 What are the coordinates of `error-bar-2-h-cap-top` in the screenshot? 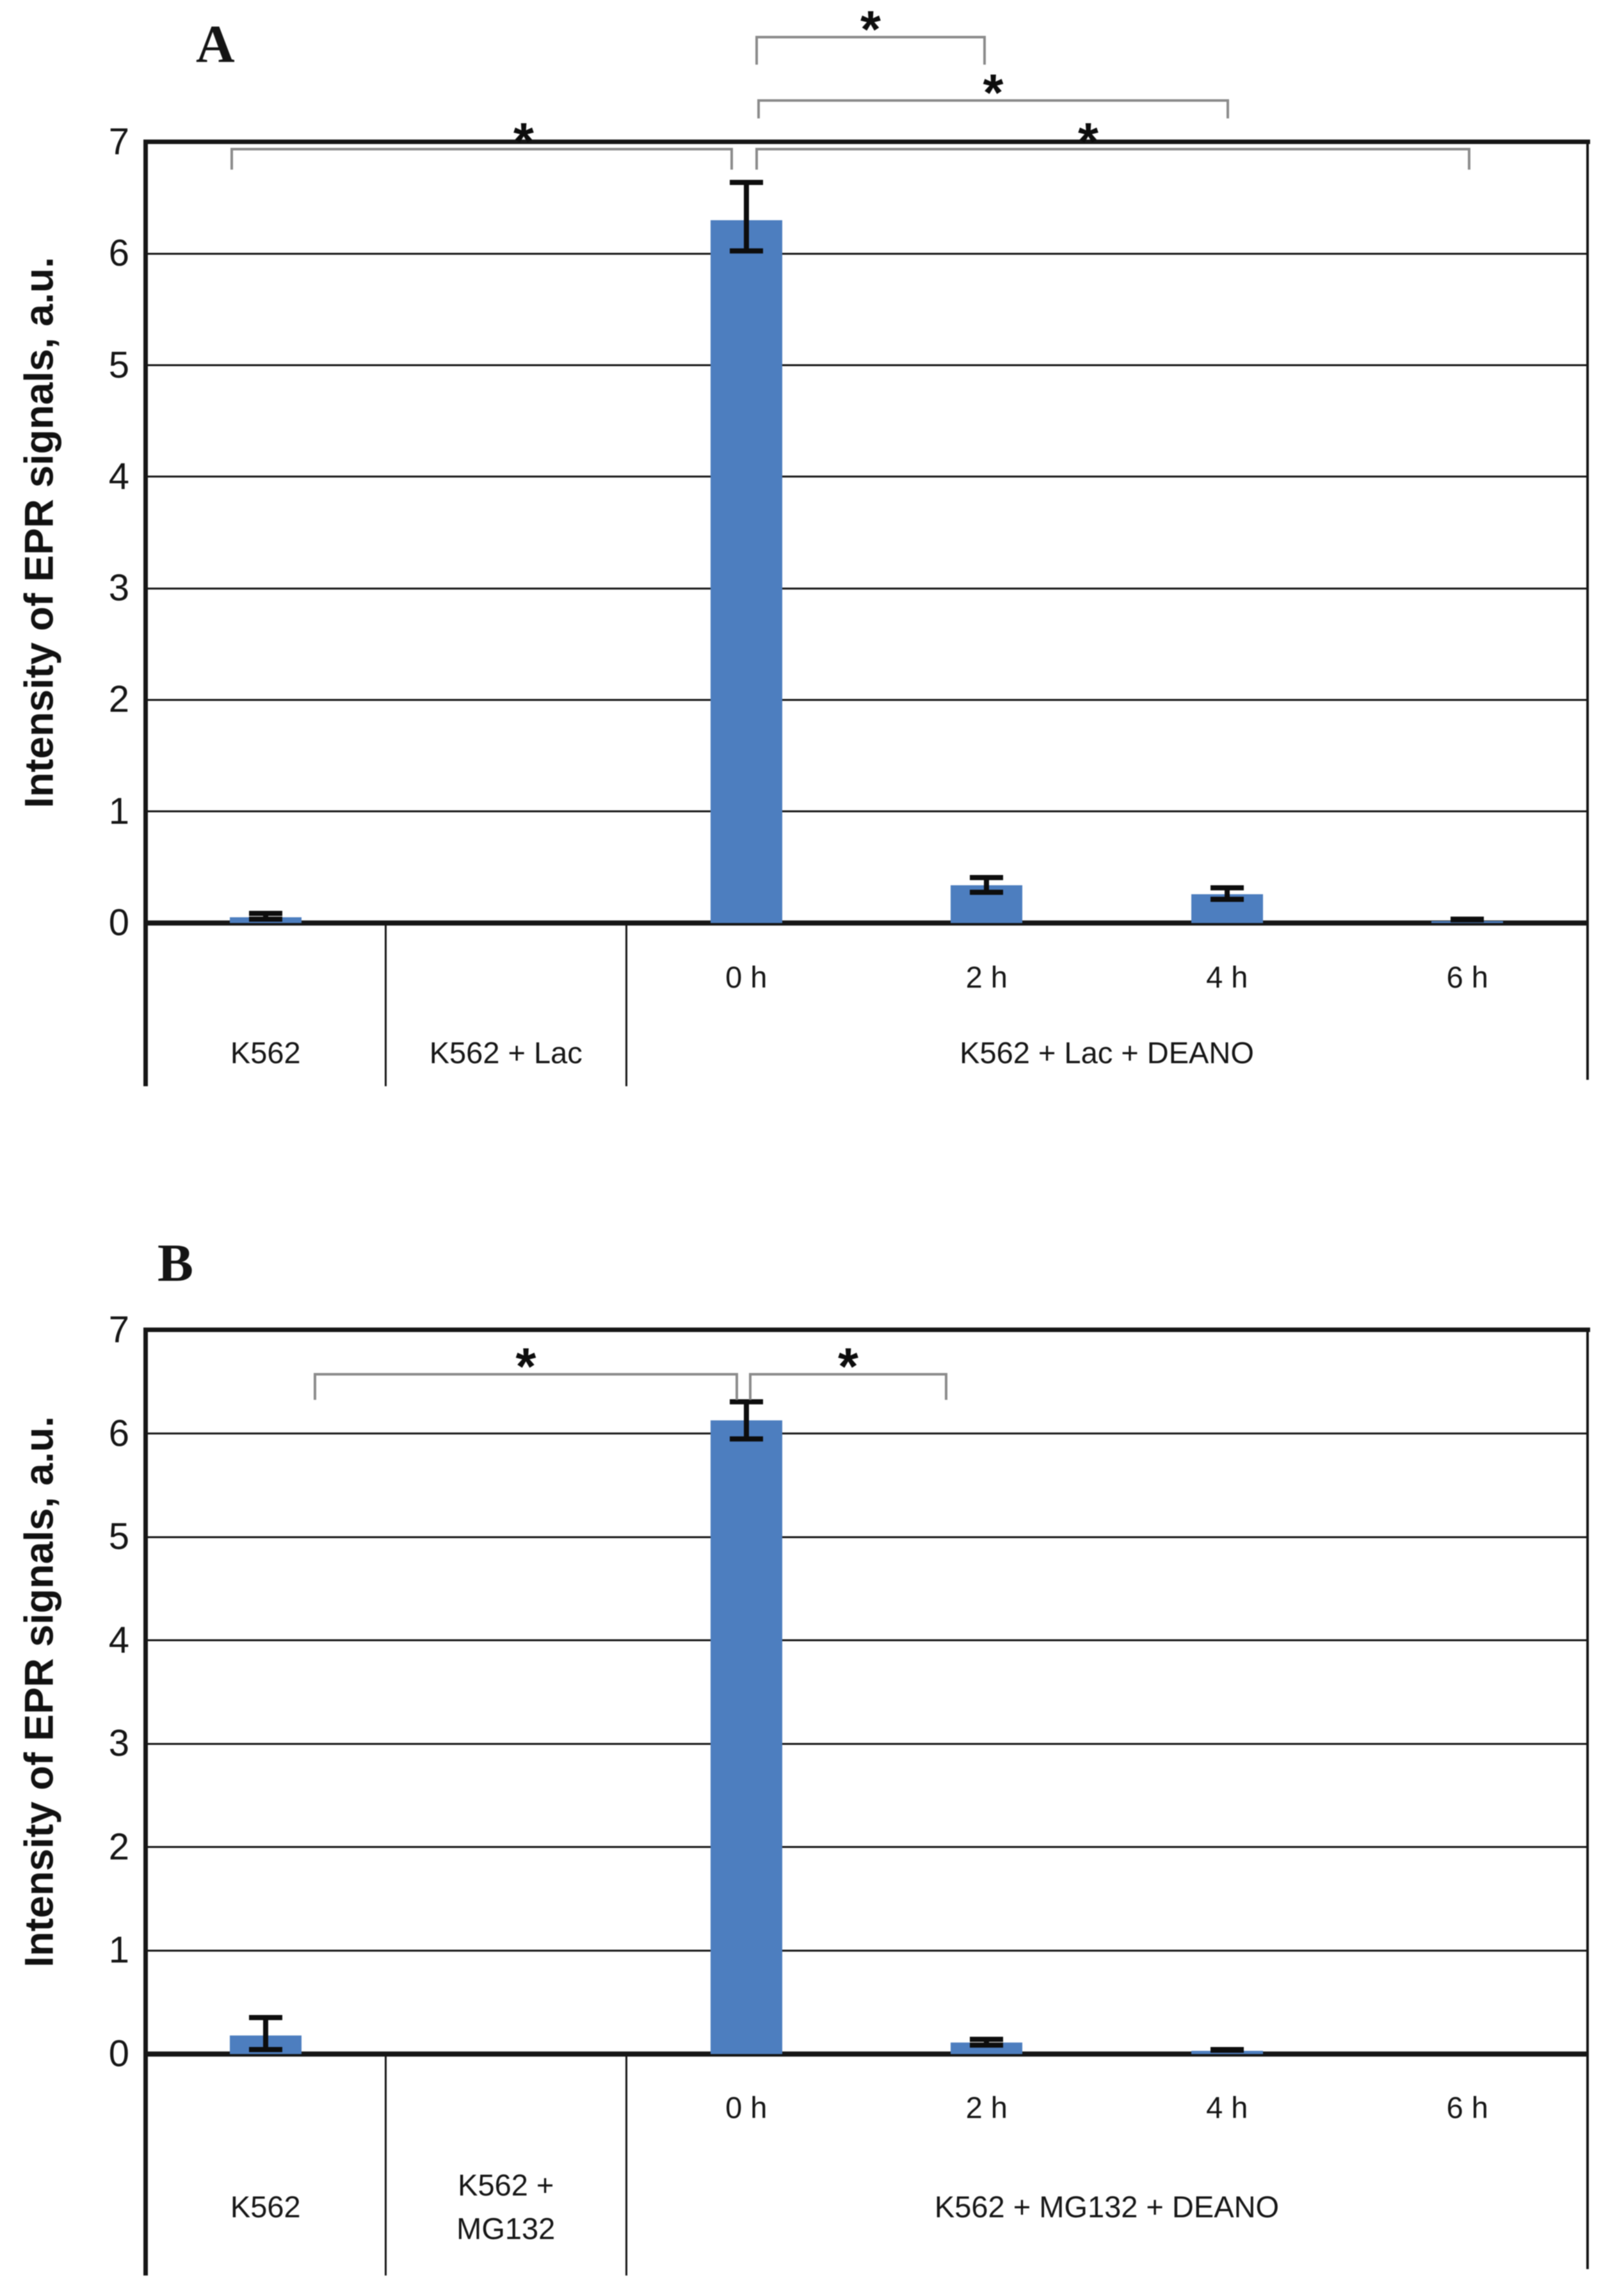 It's located at (987, 878).